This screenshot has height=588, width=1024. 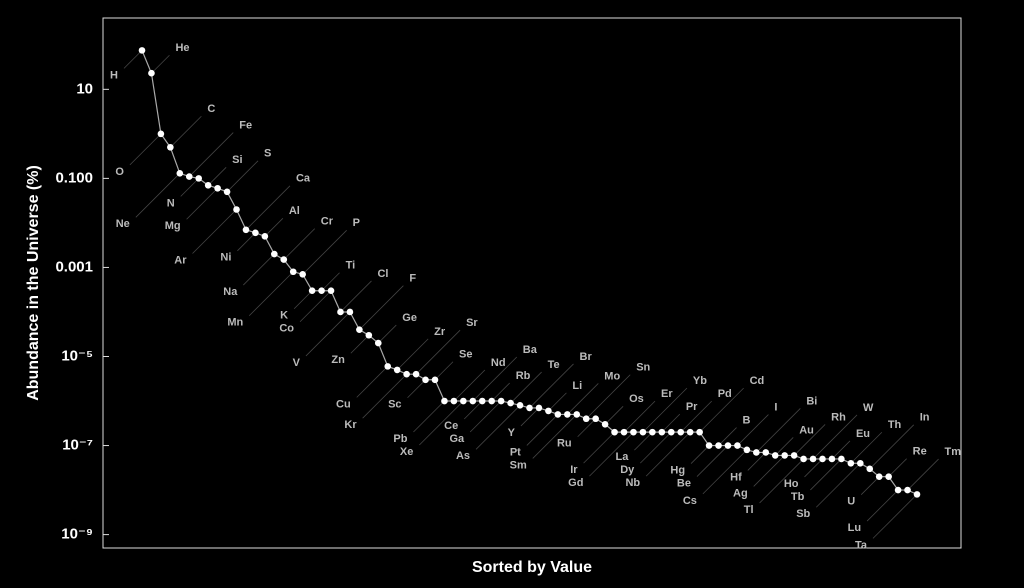 What do you see at coordinates (77, 355) in the screenshot?
I see `y-tick-label: 10⁻⁵` at bounding box center [77, 355].